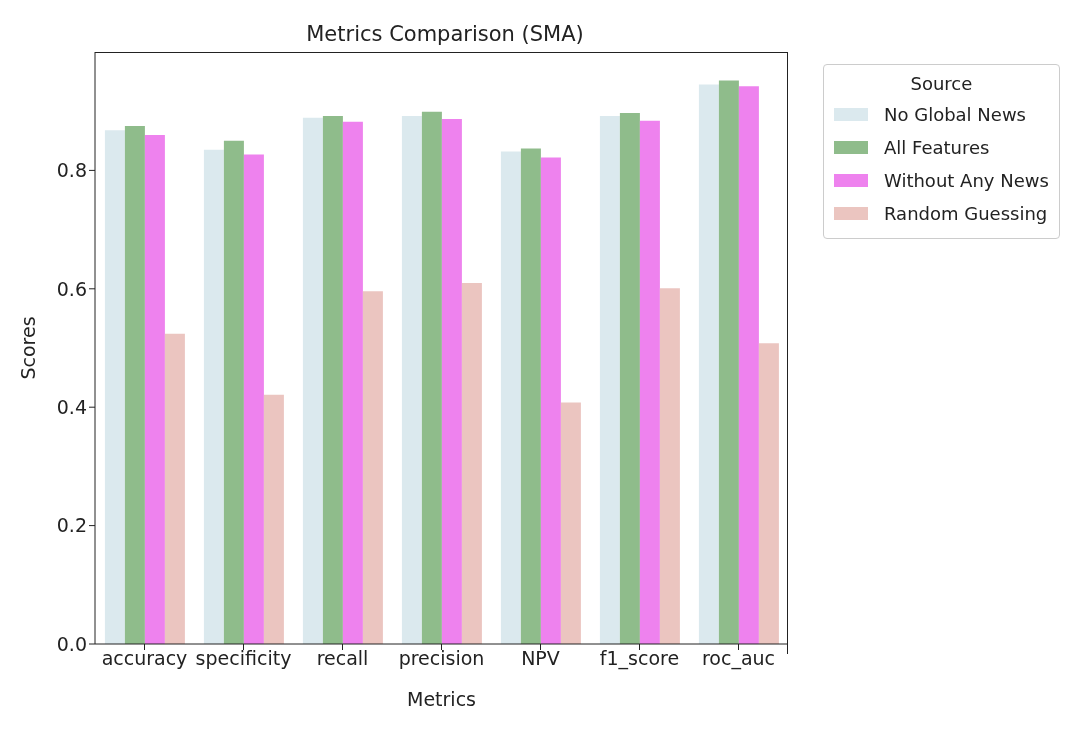 The image size is (1066, 732). Describe the element at coordinates (966, 180) in the screenshot. I see `legend-label: Without Any News` at that location.